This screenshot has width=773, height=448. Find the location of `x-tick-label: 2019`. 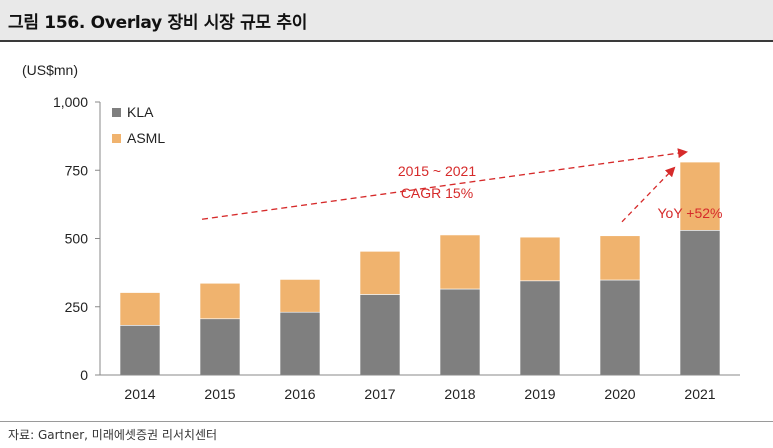

x-tick-label: 2019 is located at coordinates (539, 394).